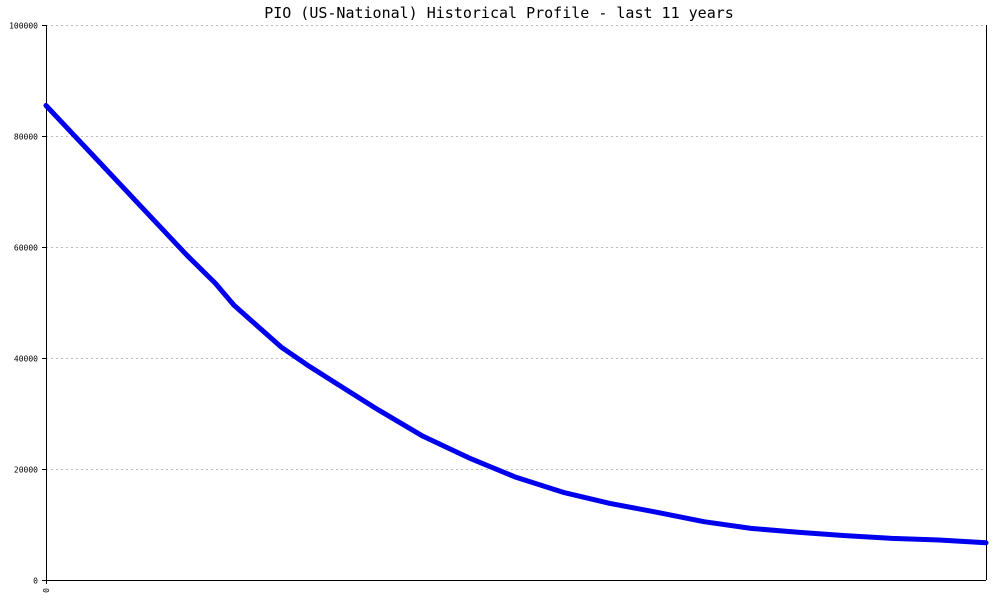 Image resolution: width=1000 pixels, height=600 pixels. I want to click on y-tick-label: 20000, so click(26, 470).